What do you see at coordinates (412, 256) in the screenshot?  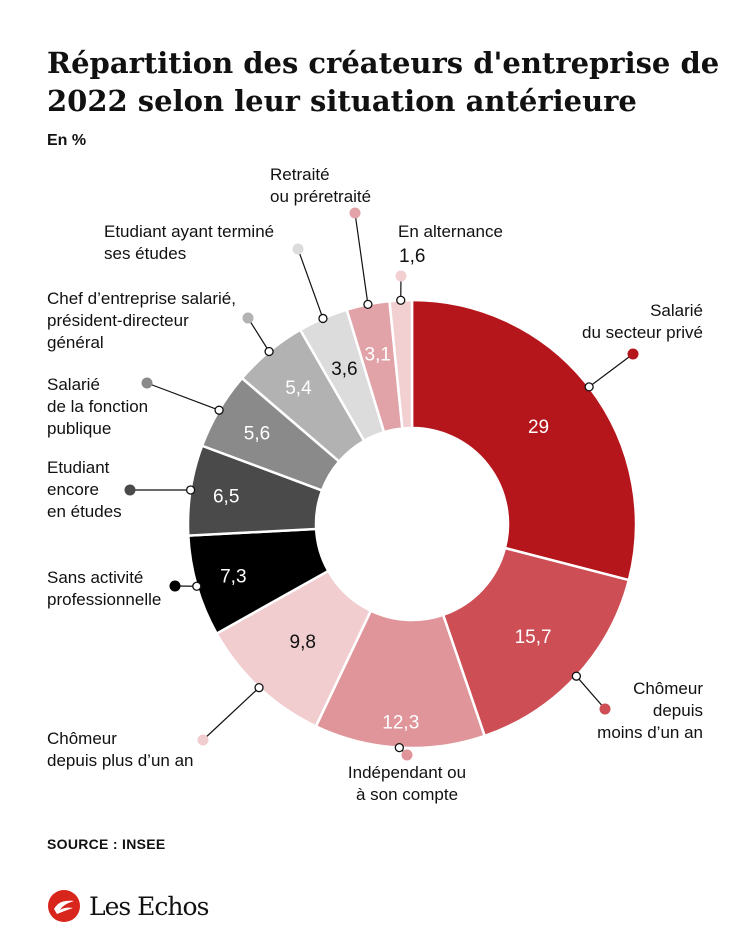 I see `value-label-11: 1,6` at bounding box center [412, 256].